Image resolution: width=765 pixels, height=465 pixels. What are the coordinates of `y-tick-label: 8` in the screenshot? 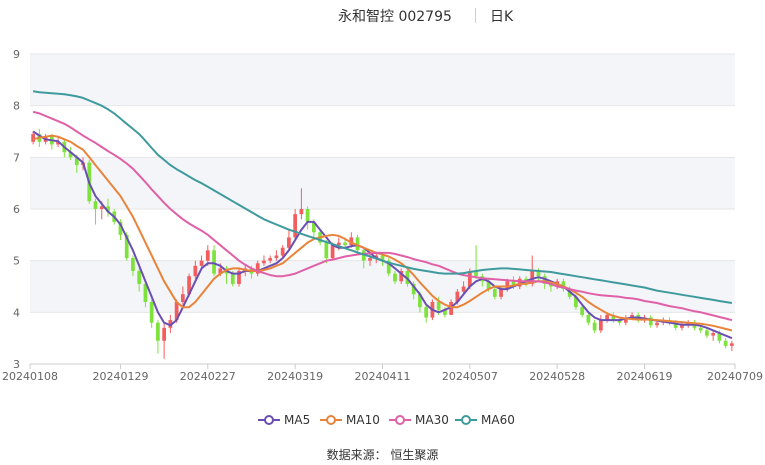 It's located at (16, 106).